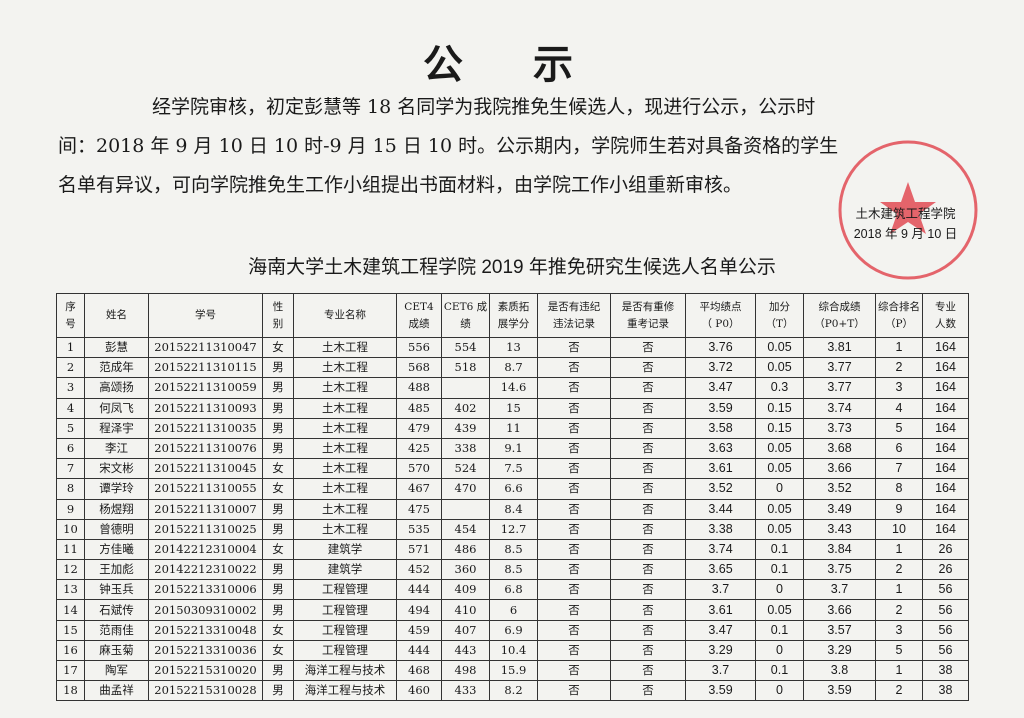 This screenshot has height=718, width=1024. I want to click on table-cell: 3.68, so click(839, 448).